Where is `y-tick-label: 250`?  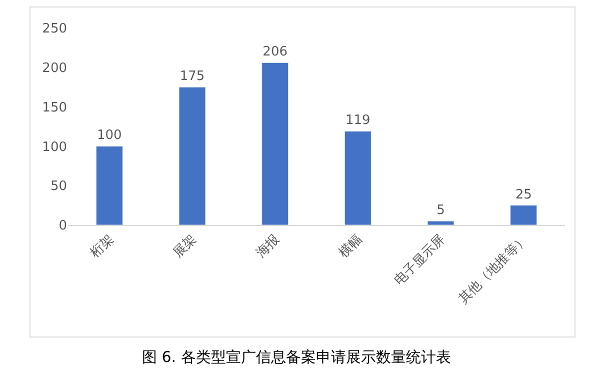 y-tick-label: 250 is located at coordinates (54, 29).